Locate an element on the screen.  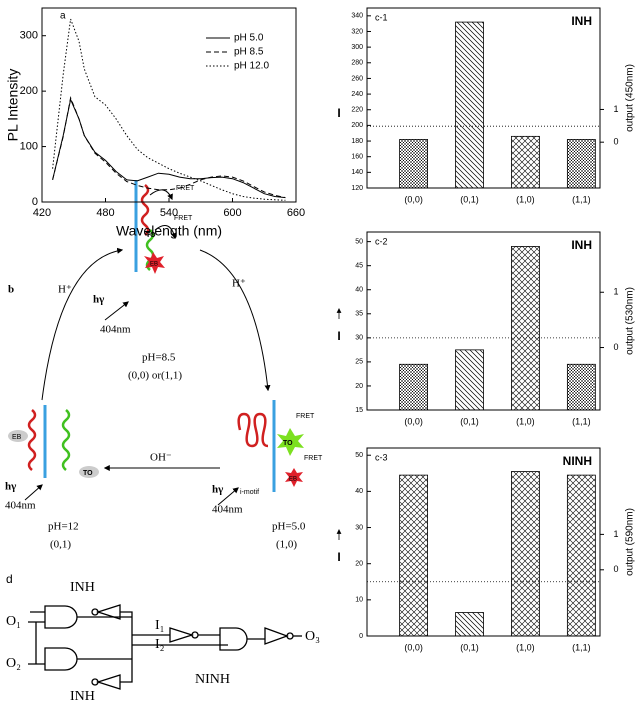
y-tick-label: 45 is located at coordinates (359, 266).